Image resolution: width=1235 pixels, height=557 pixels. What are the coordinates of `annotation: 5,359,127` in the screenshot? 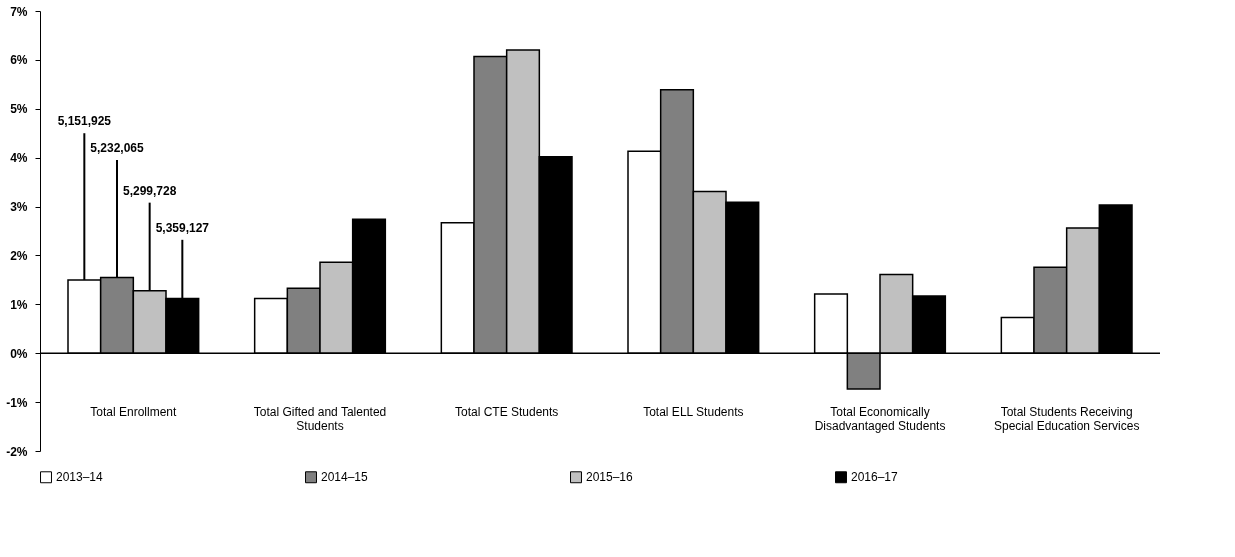 It's located at (182, 227).